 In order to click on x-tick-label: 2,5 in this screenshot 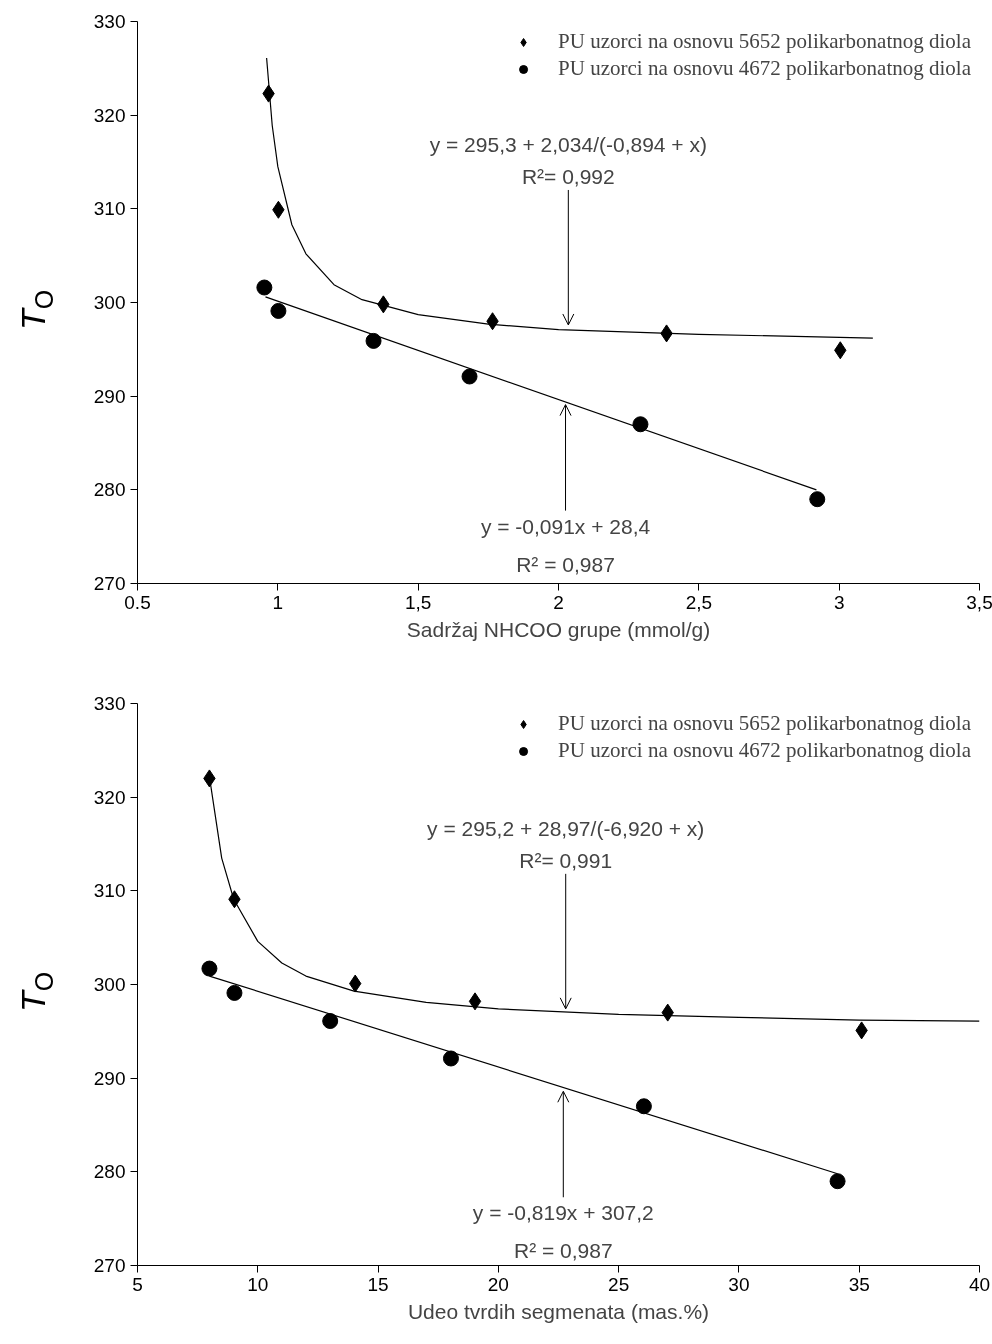, I will do `click(699, 602)`.